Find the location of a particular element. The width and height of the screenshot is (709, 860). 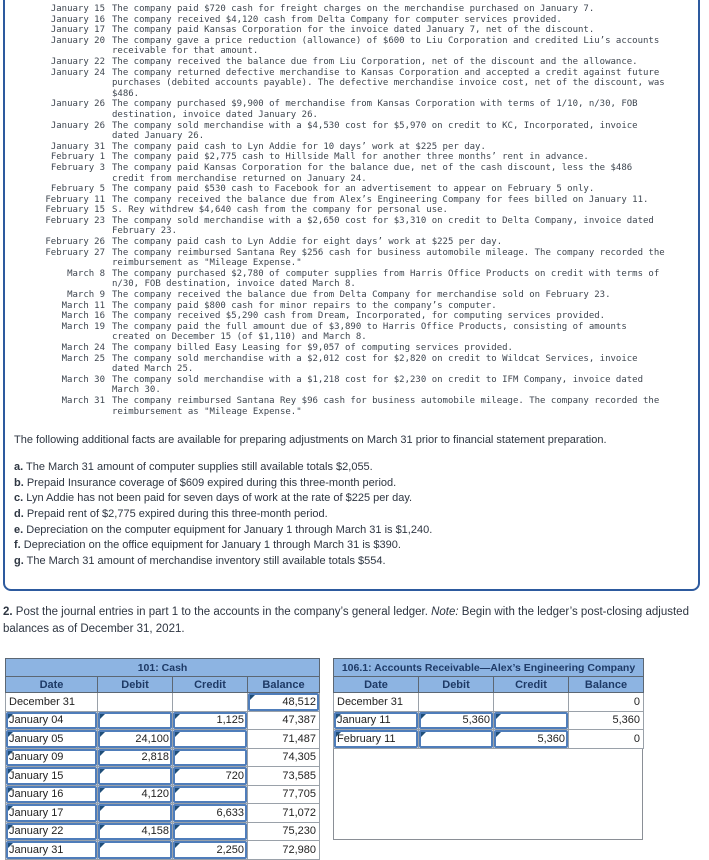

ledger-date-cell: January 22 is located at coordinates (51, 831).